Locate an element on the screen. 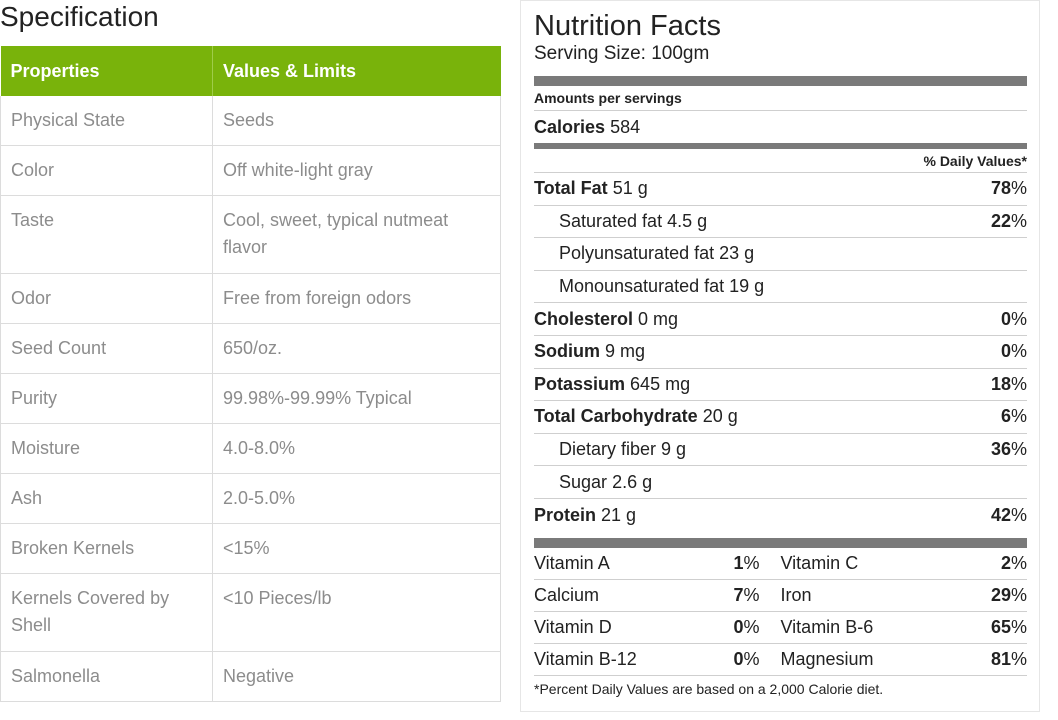  nutrient-daily-value: 18% is located at coordinates (1009, 384).